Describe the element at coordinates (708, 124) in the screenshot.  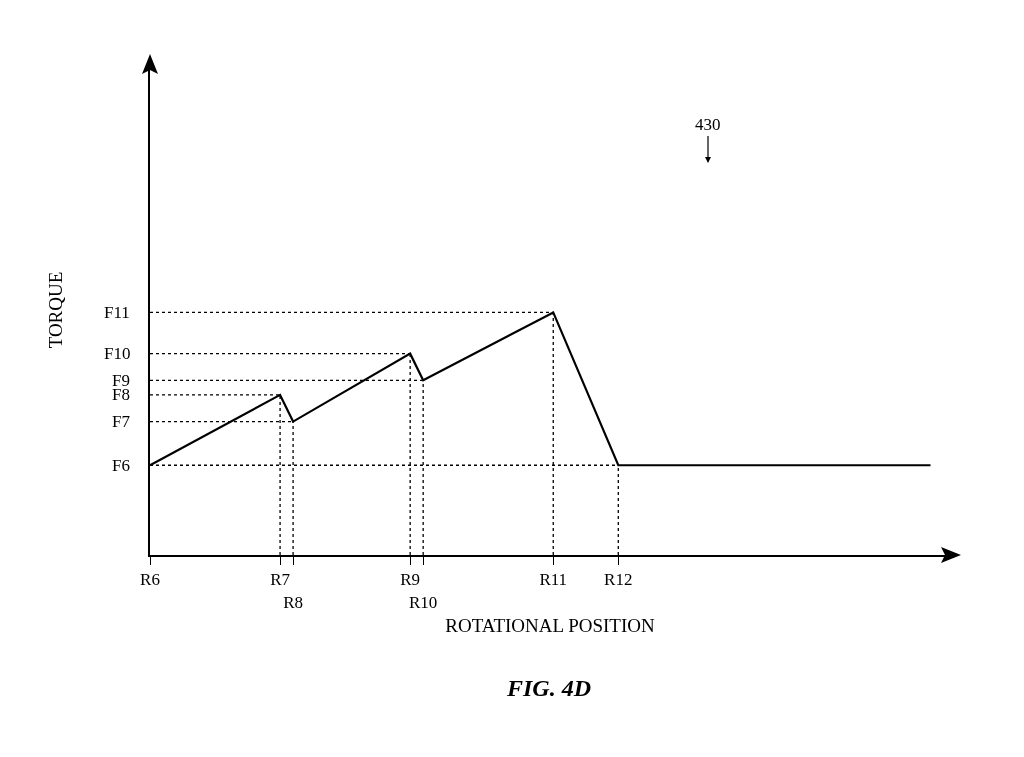
I see `text: 430` at that location.